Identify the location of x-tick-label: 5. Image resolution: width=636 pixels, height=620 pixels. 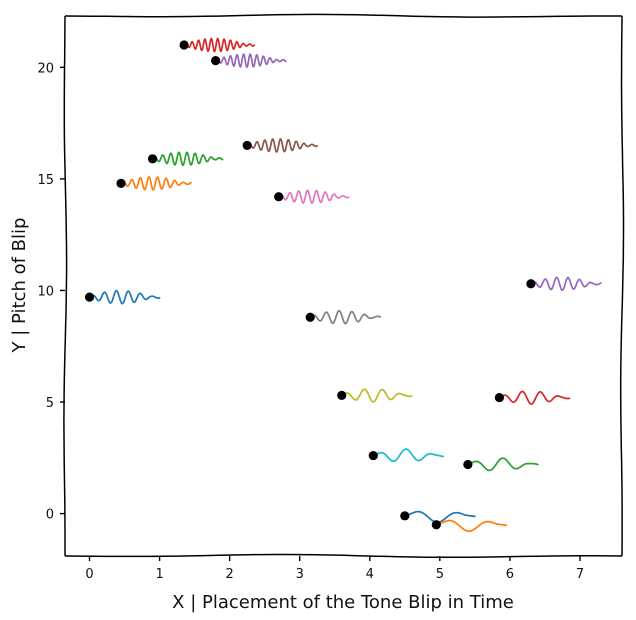
(440, 574).